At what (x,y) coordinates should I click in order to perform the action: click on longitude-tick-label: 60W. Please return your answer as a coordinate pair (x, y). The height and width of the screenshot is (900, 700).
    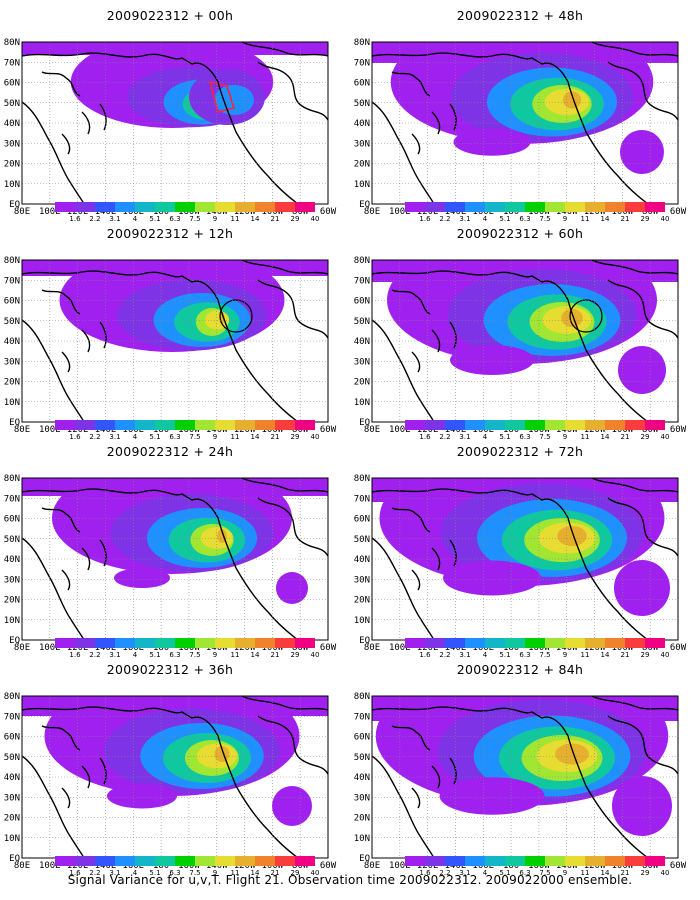
    Looking at the image, I should click on (328, 212).